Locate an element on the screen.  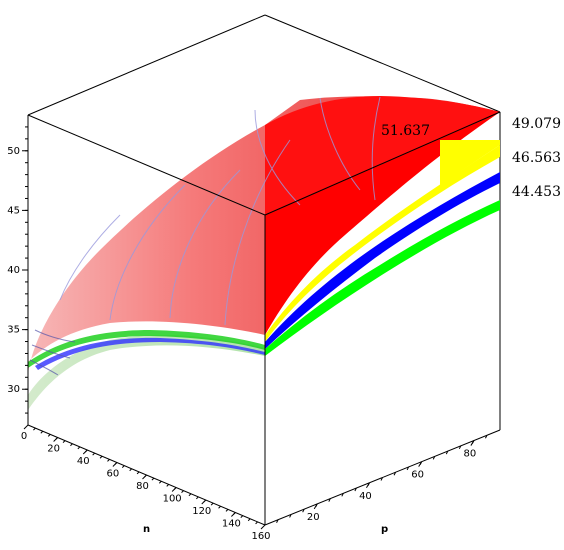
n-tick-label-8: 160 is located at coordinates (260, 536).